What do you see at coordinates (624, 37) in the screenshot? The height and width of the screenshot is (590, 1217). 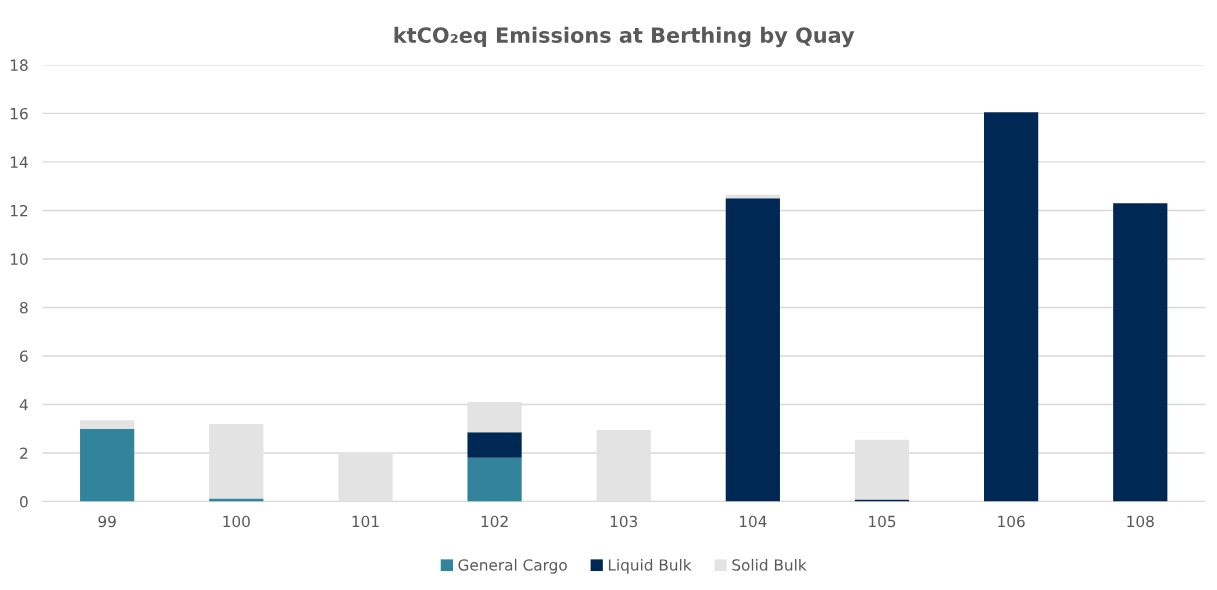 I see `chart-title: ktCO₂eq Emissions at Berthing by Quay` at bounding box center [624, 37].